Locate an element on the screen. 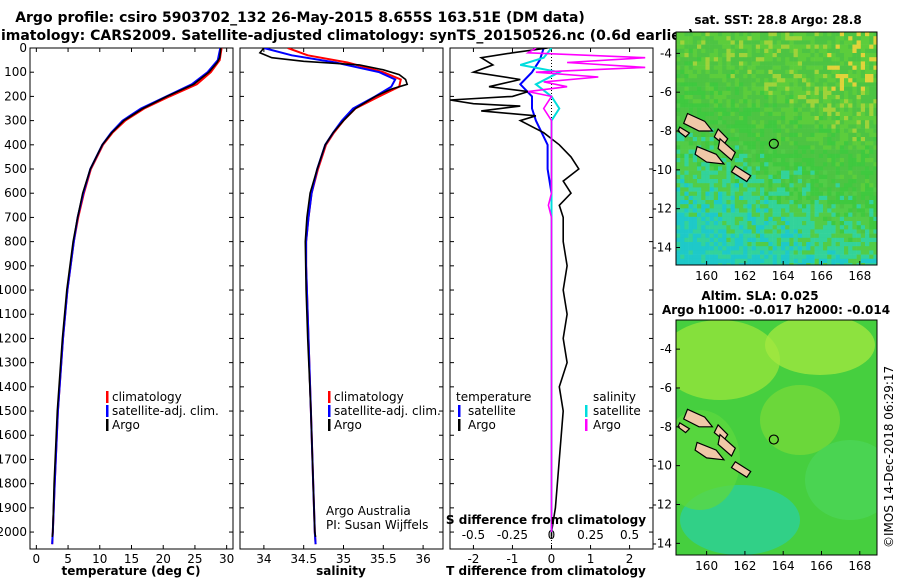 The width and height of the screenshot is (900, 580). top-x-tick-label: 0.25 is located at coordinates (590, 535).